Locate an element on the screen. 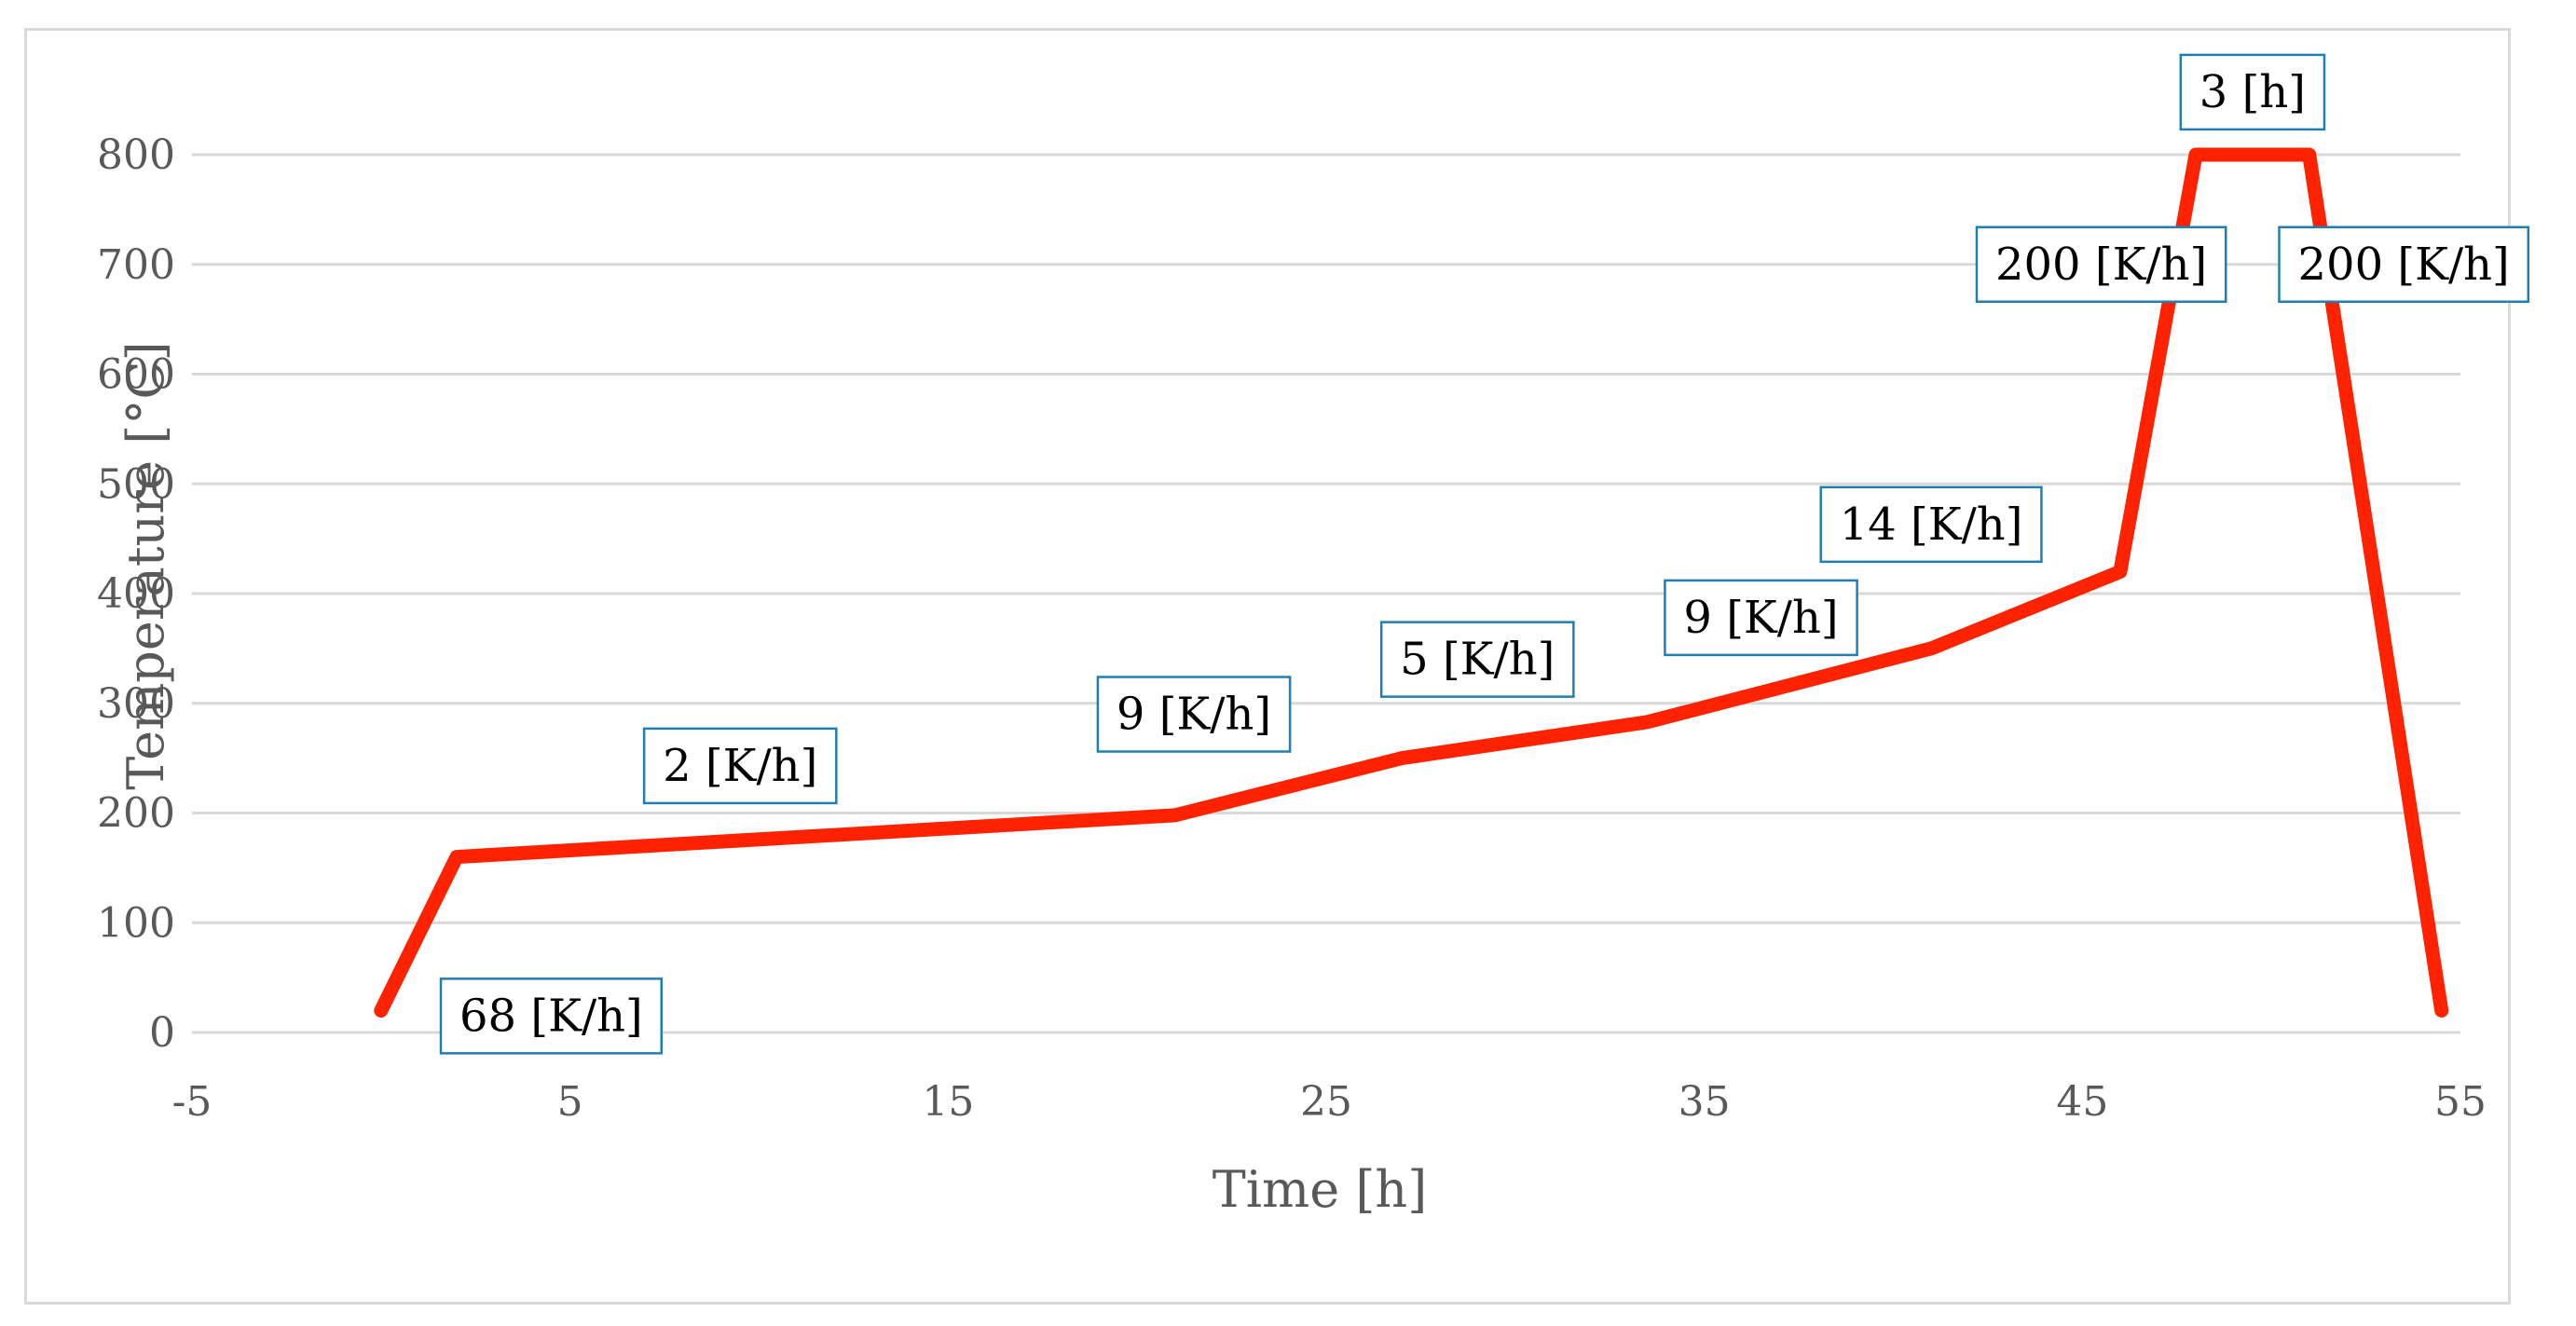  y-tick-label: 0 is located at coordinates (162, 1033).